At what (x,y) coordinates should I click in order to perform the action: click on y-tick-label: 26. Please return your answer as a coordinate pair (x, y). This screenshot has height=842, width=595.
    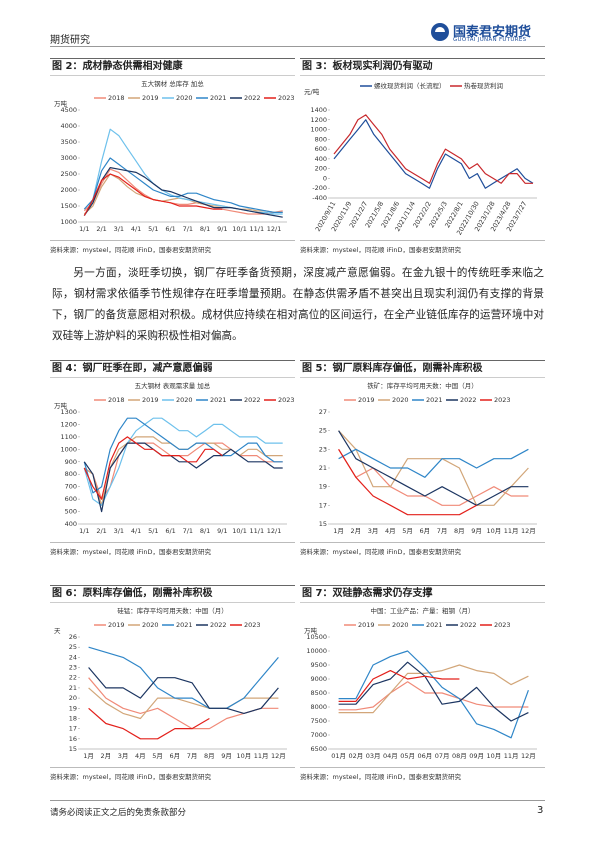
    Looking at the image, I should click on (73, 637).